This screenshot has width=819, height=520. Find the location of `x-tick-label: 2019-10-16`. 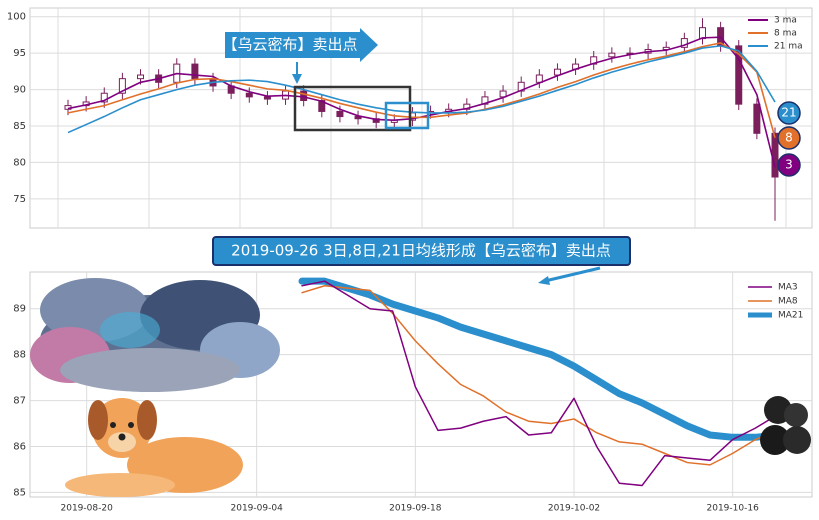

x-tick-label: 2019-10-16 is located at coordinates (733, 509).